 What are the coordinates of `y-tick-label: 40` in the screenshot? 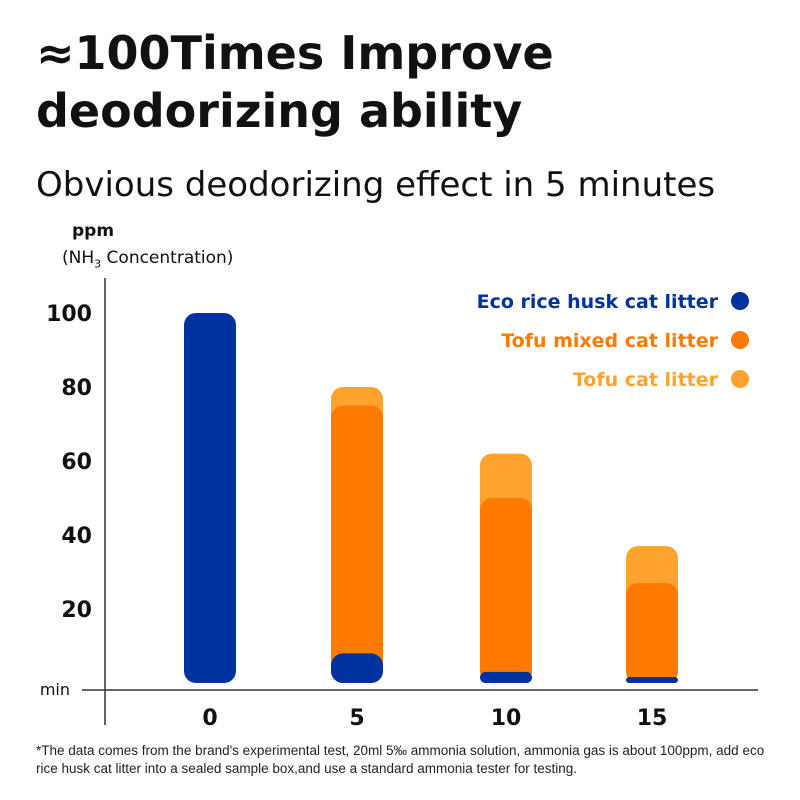 It's located at (76, 536).